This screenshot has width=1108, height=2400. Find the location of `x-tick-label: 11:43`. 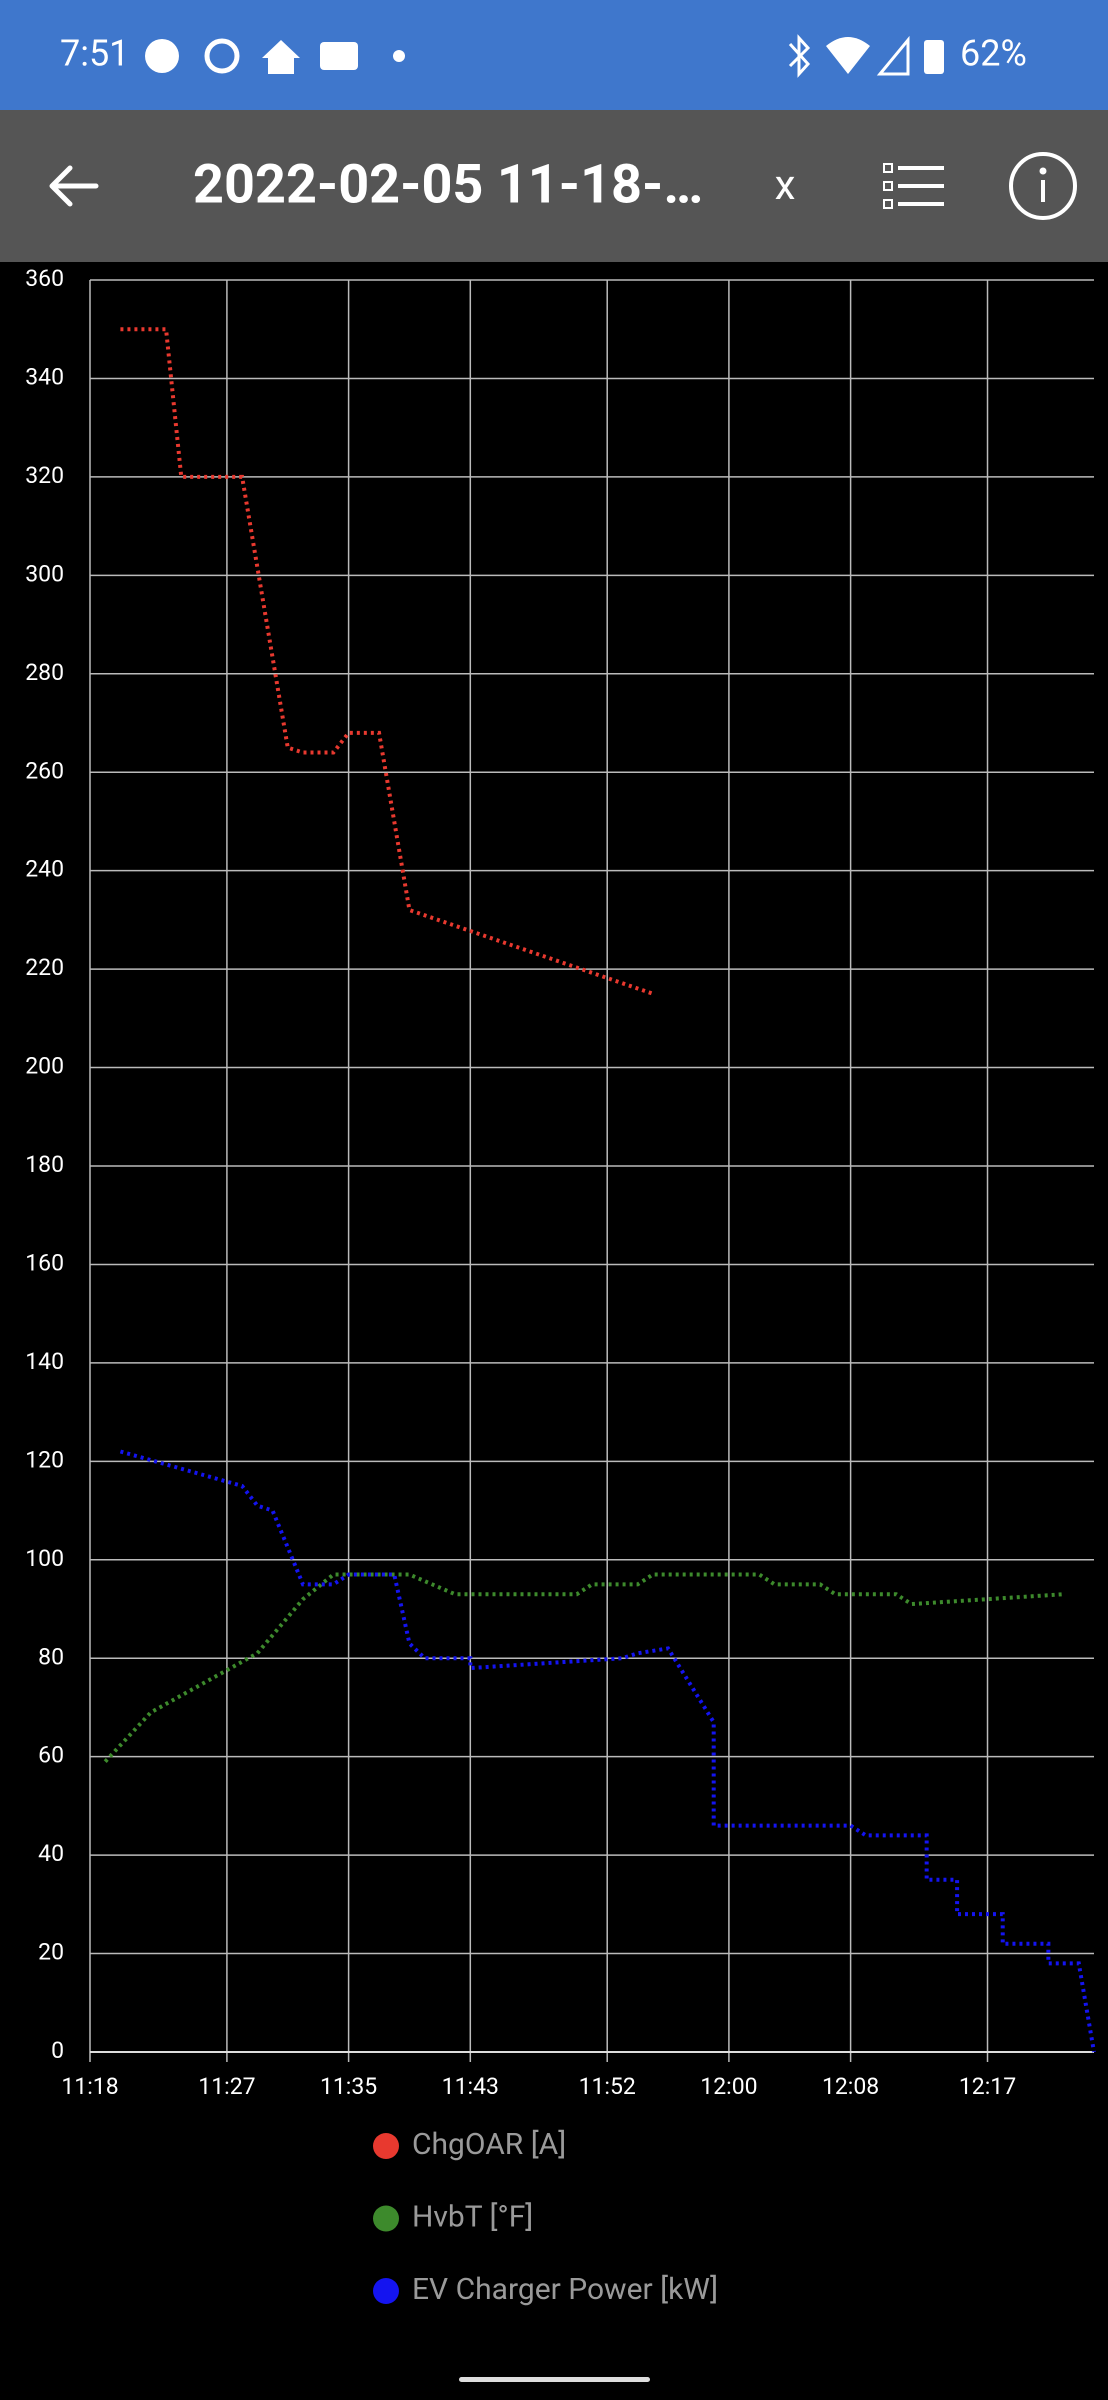

x-tick-label: 11:43 is located at coordinates (470, 2086).